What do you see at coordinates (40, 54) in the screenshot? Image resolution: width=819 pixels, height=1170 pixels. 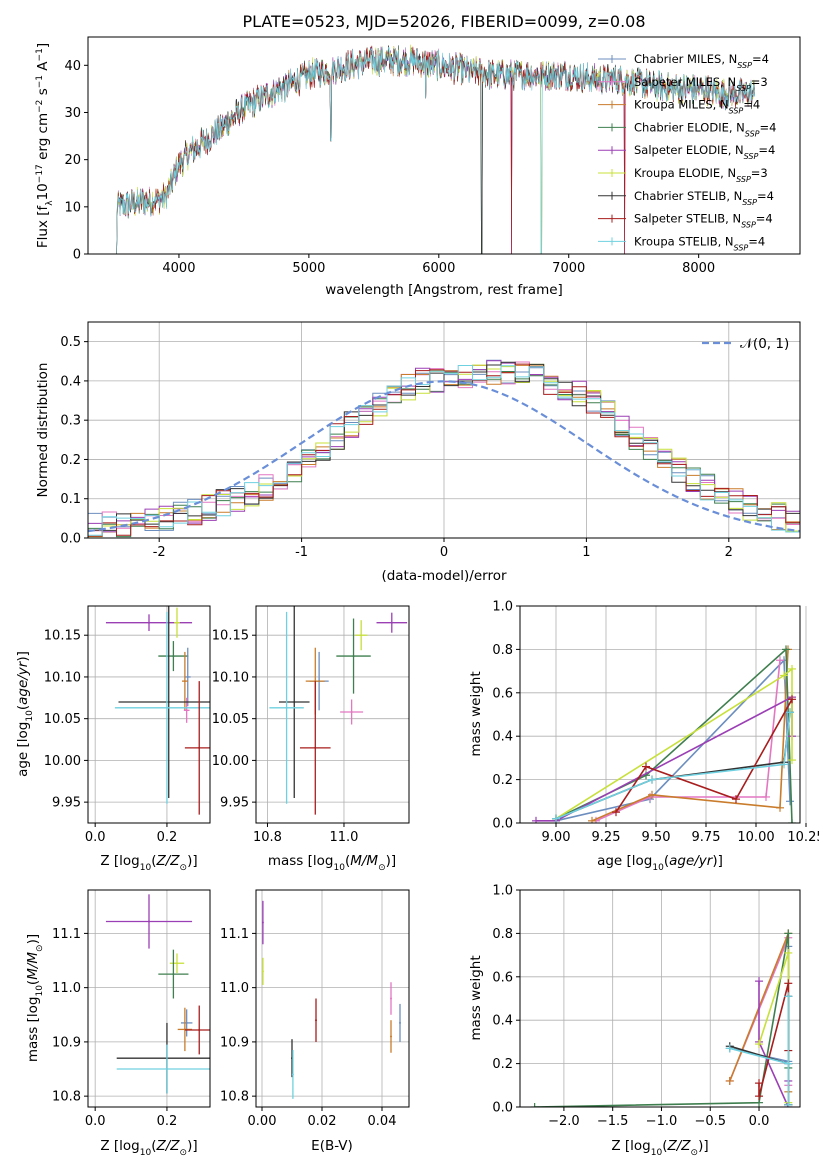 I see `label-part: −1` at bounding box center [40, 54].